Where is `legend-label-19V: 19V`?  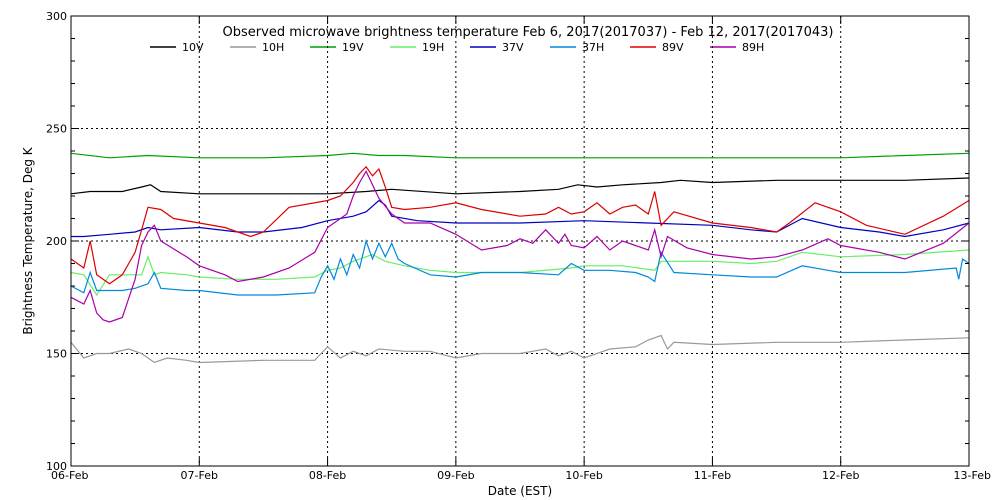 legend-label-19V: 19V is located at coordinates (353, 47).